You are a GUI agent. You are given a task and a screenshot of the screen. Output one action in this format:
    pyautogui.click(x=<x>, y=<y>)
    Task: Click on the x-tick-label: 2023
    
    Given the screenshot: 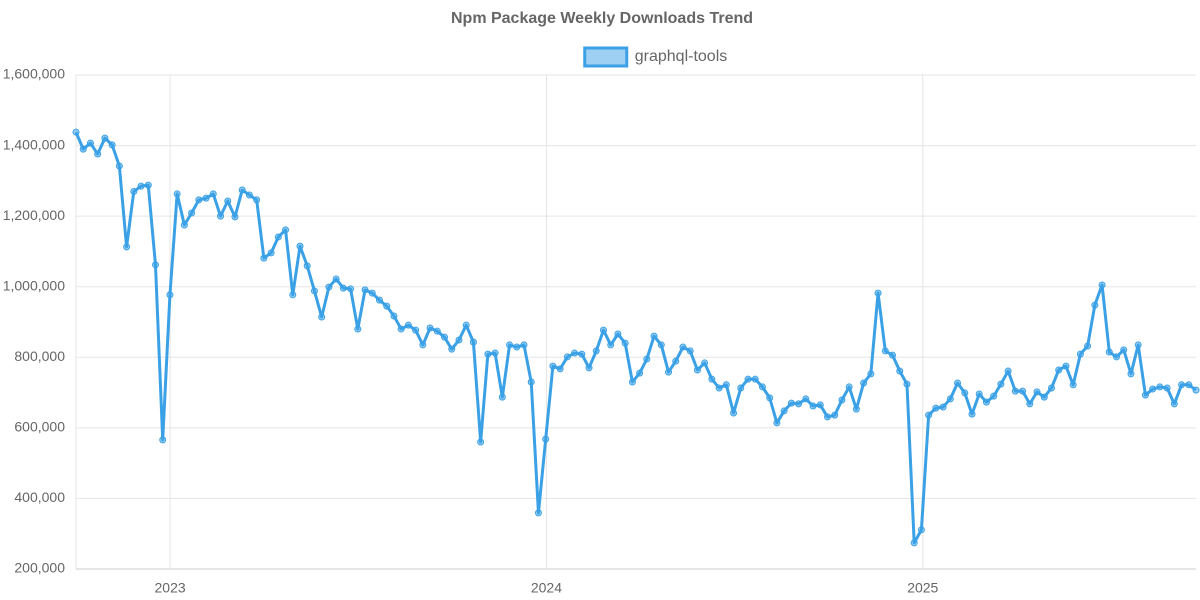 What is the action you would take?
    pyautogui.click(x=170, y=588)
    